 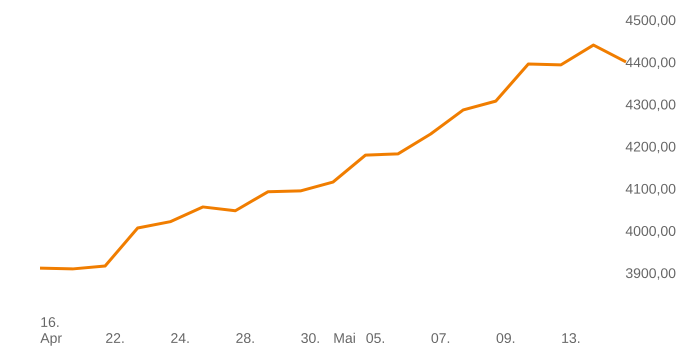 What do you see at coordinates (505, 338) in the screenshot?
I see `x-tick-label: 09.` at bounding box center [505, 338].